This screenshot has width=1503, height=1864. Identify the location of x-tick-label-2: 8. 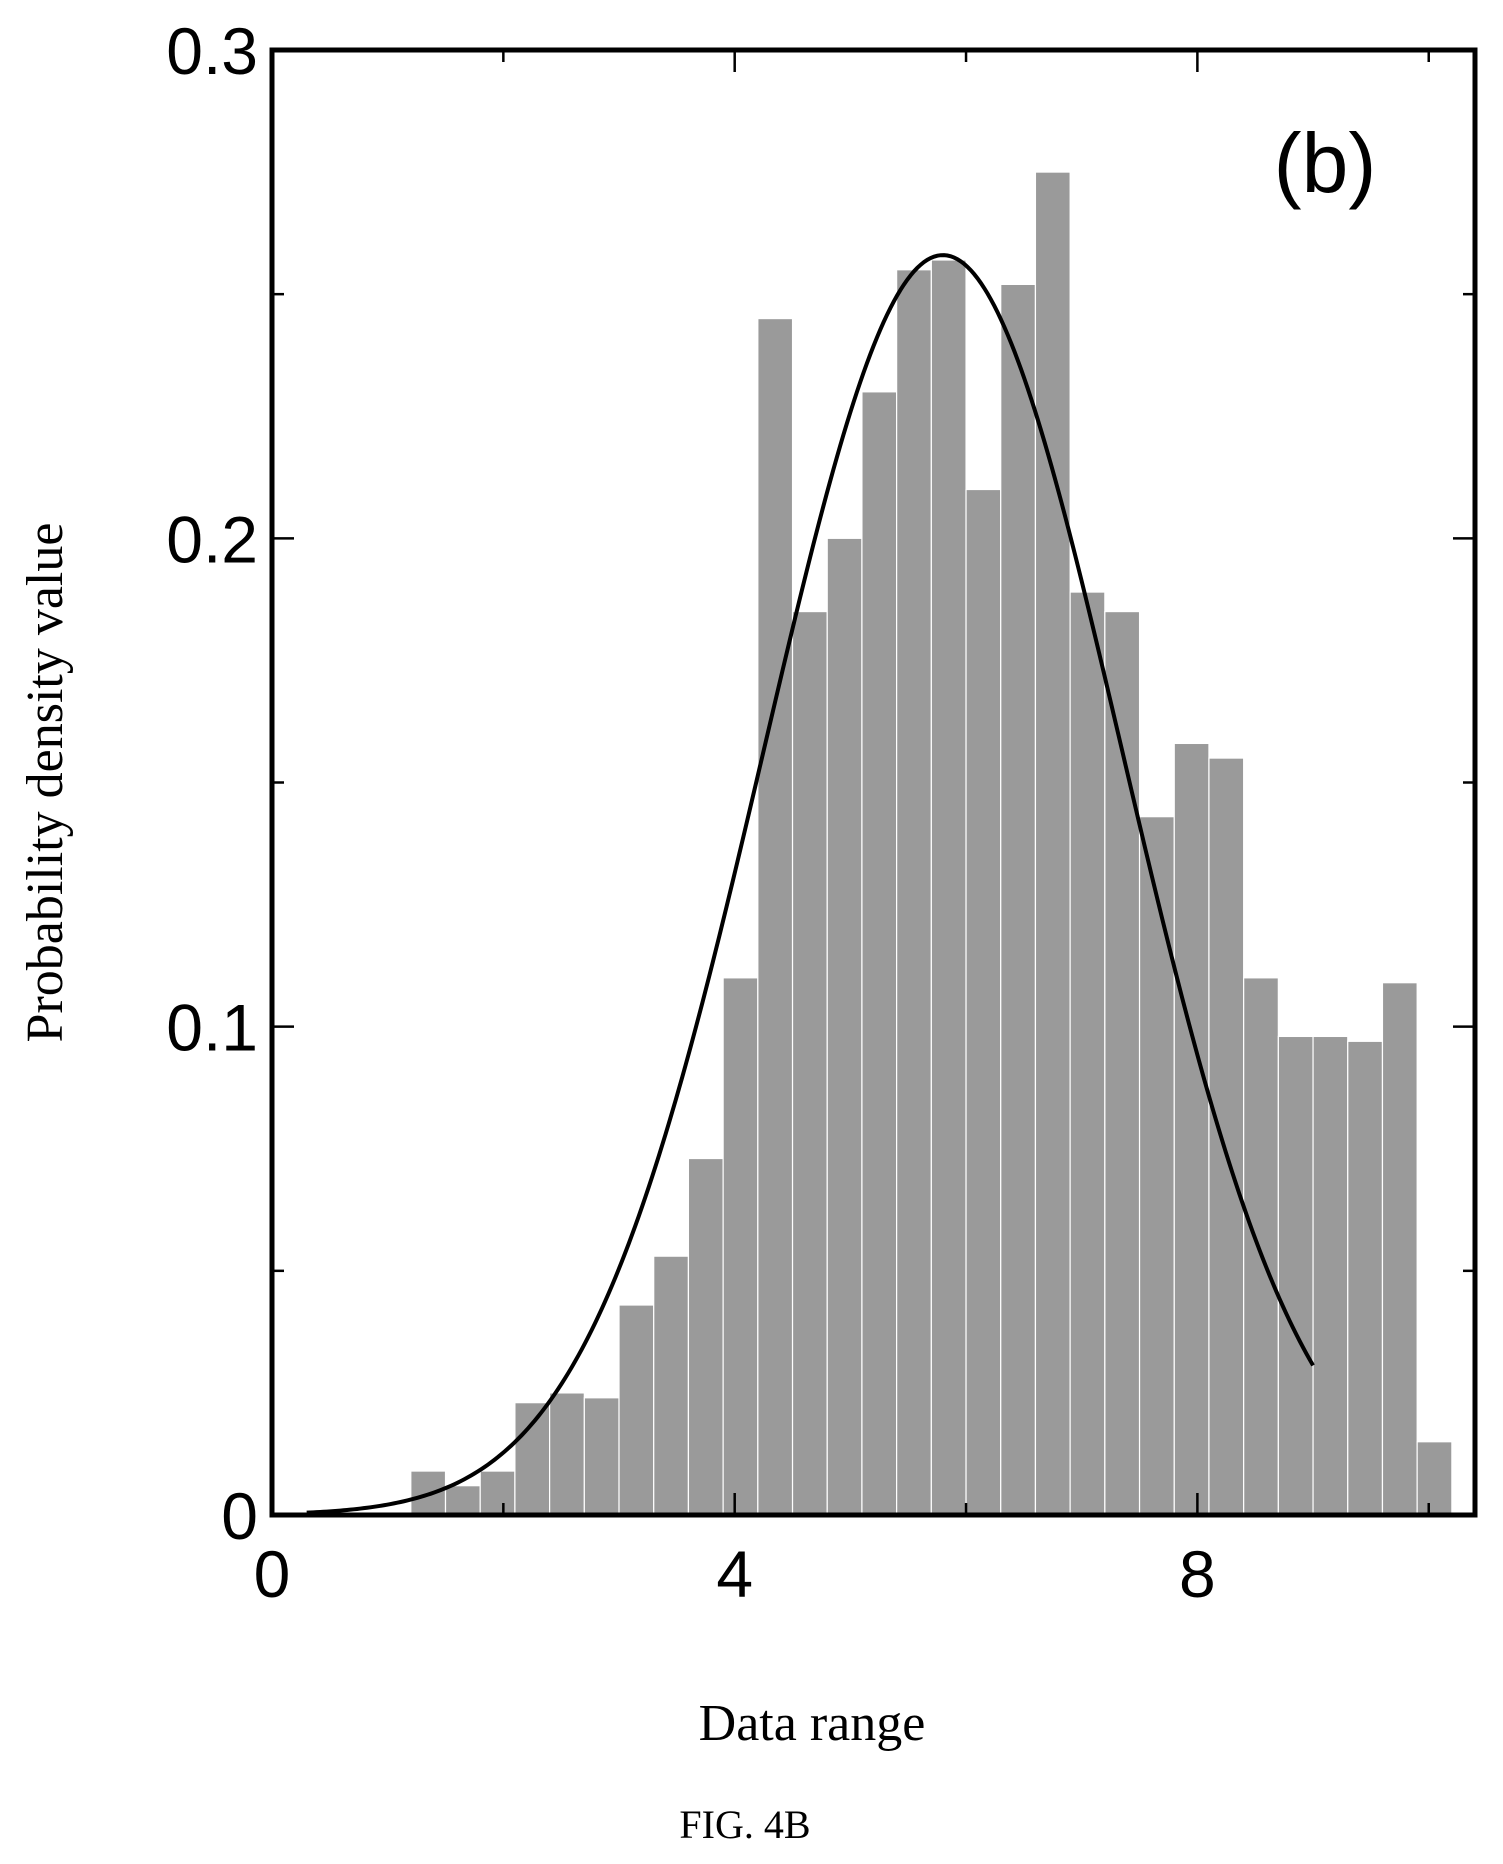
(1197, 1574).